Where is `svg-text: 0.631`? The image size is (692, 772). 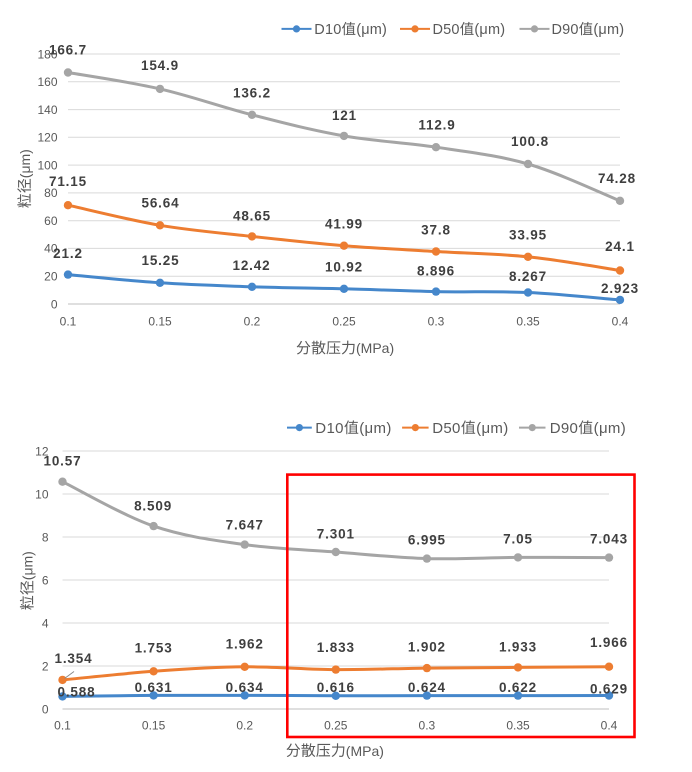 svg-text: 0.631 is located at coordinates (154, 687).